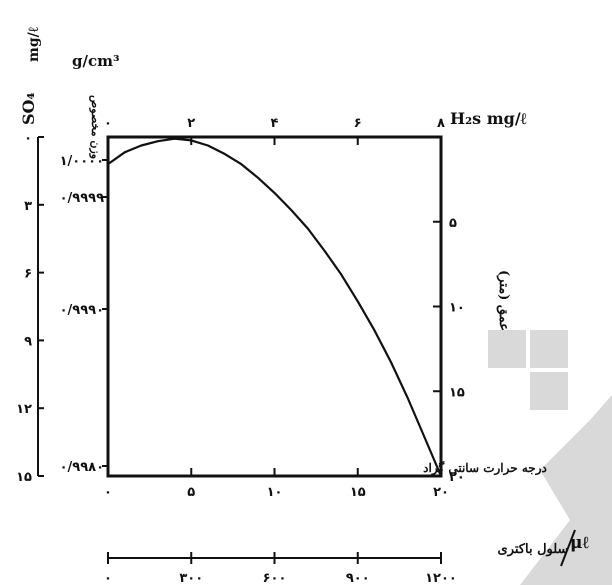 The image size is (612, 585). I want to click on density-tick-label: ۰/۹۹۹۰, so click(82, 310).